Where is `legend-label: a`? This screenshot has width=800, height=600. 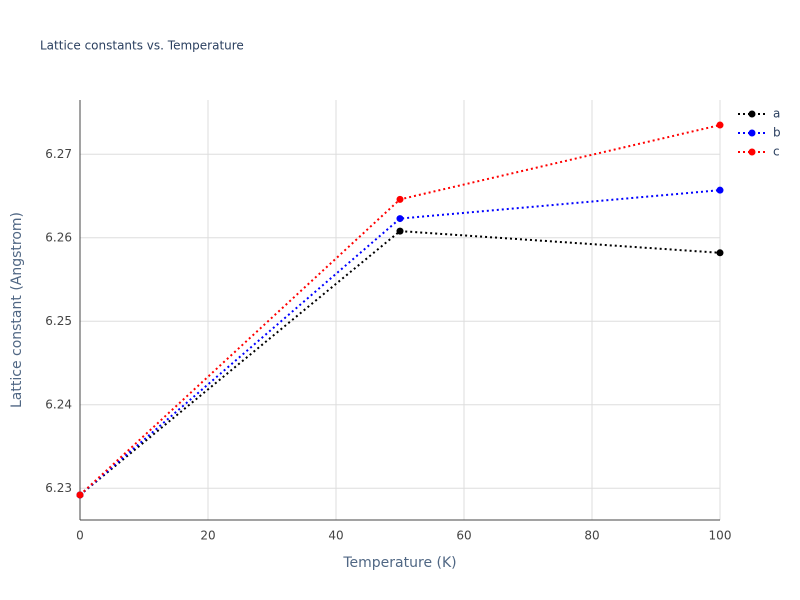
legend-label: a is located at coordinates (776, 114).